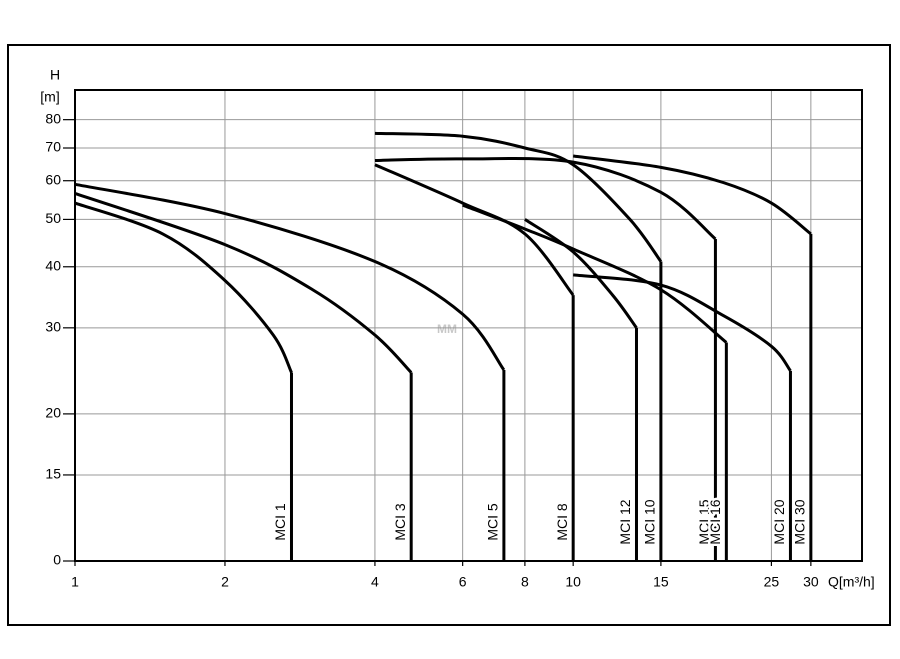  I want to click on model-label: MCI 8, so click(562, 522).